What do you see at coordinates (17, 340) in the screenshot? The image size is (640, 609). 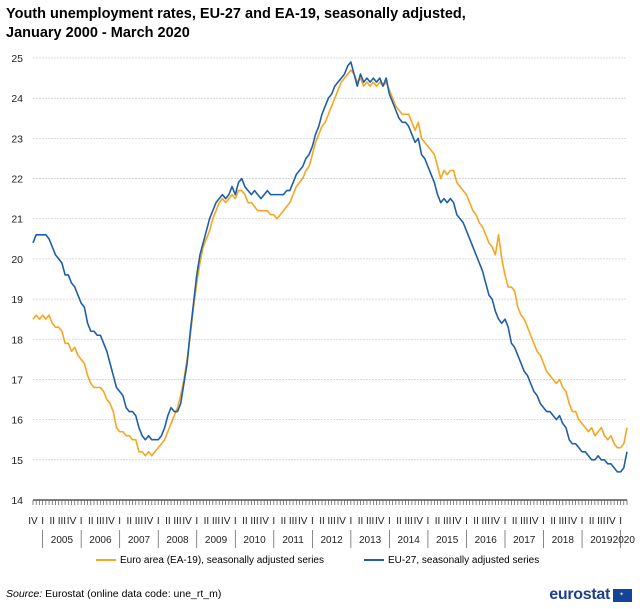 I see `y-tick-label: 18` at bounding box center [17, 340].